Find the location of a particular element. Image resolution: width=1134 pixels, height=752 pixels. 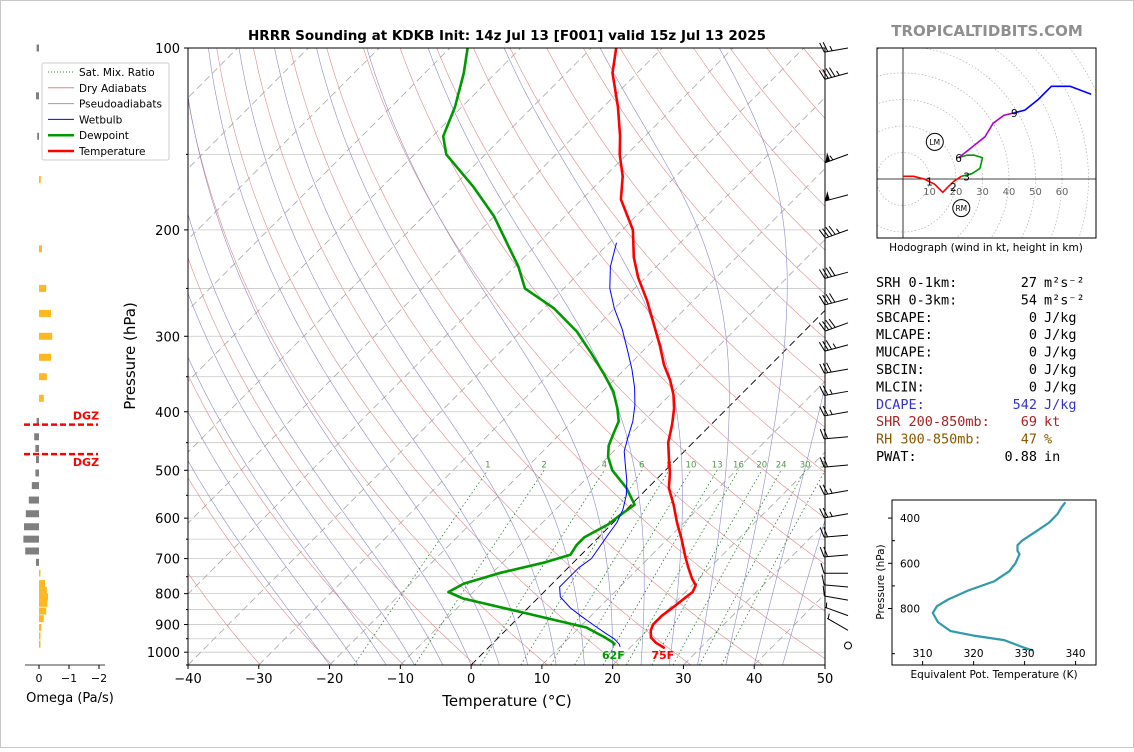

mixing-ratio-label: 16 is located at coordinates (738, 465).